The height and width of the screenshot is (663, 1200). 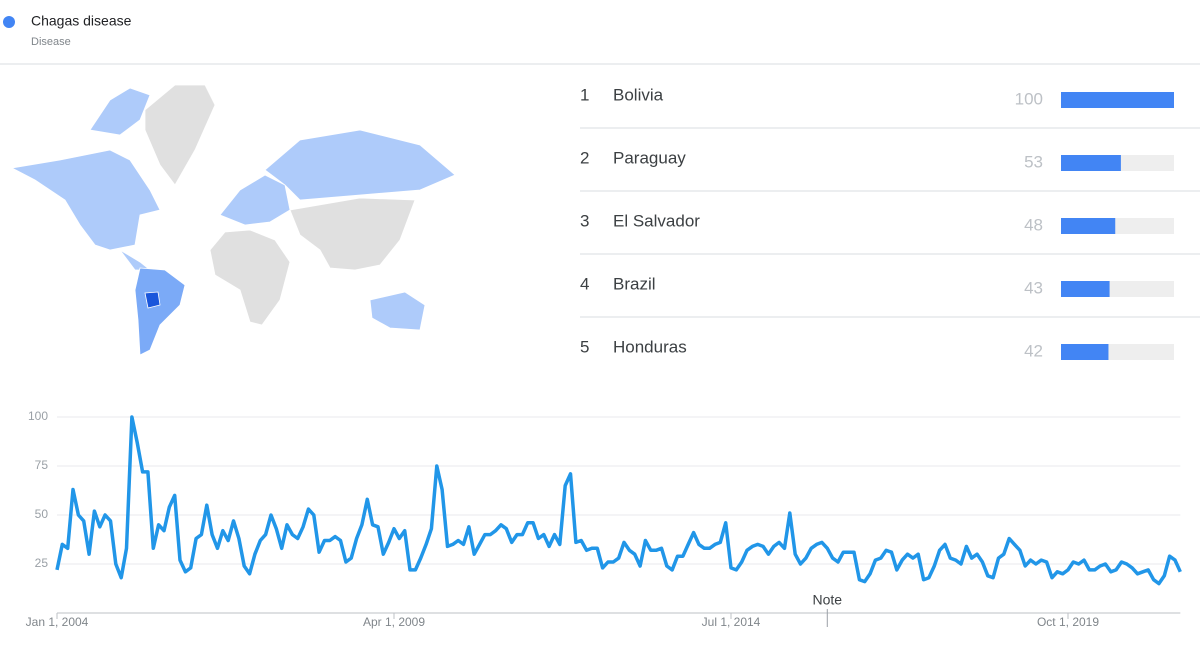 What do you see at coordinates (9, 22) in the screenshot?
I see `legend-dot` at bounding box center [9, 22].